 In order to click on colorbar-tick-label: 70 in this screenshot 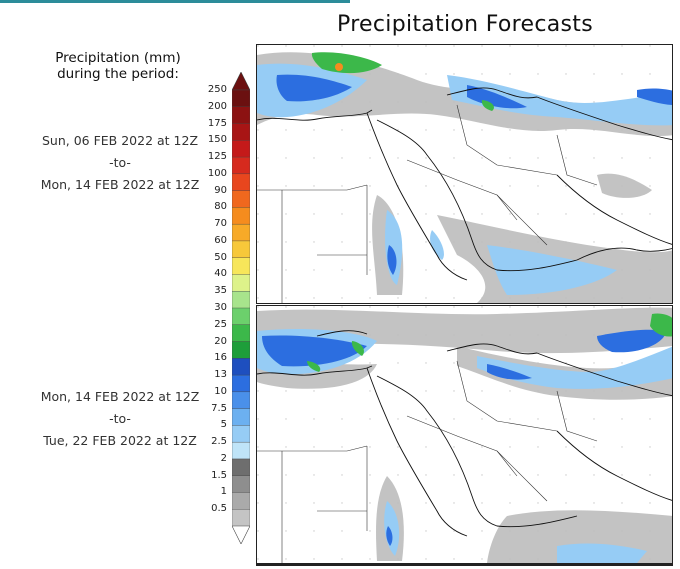, I will do `click(220, 224)`.